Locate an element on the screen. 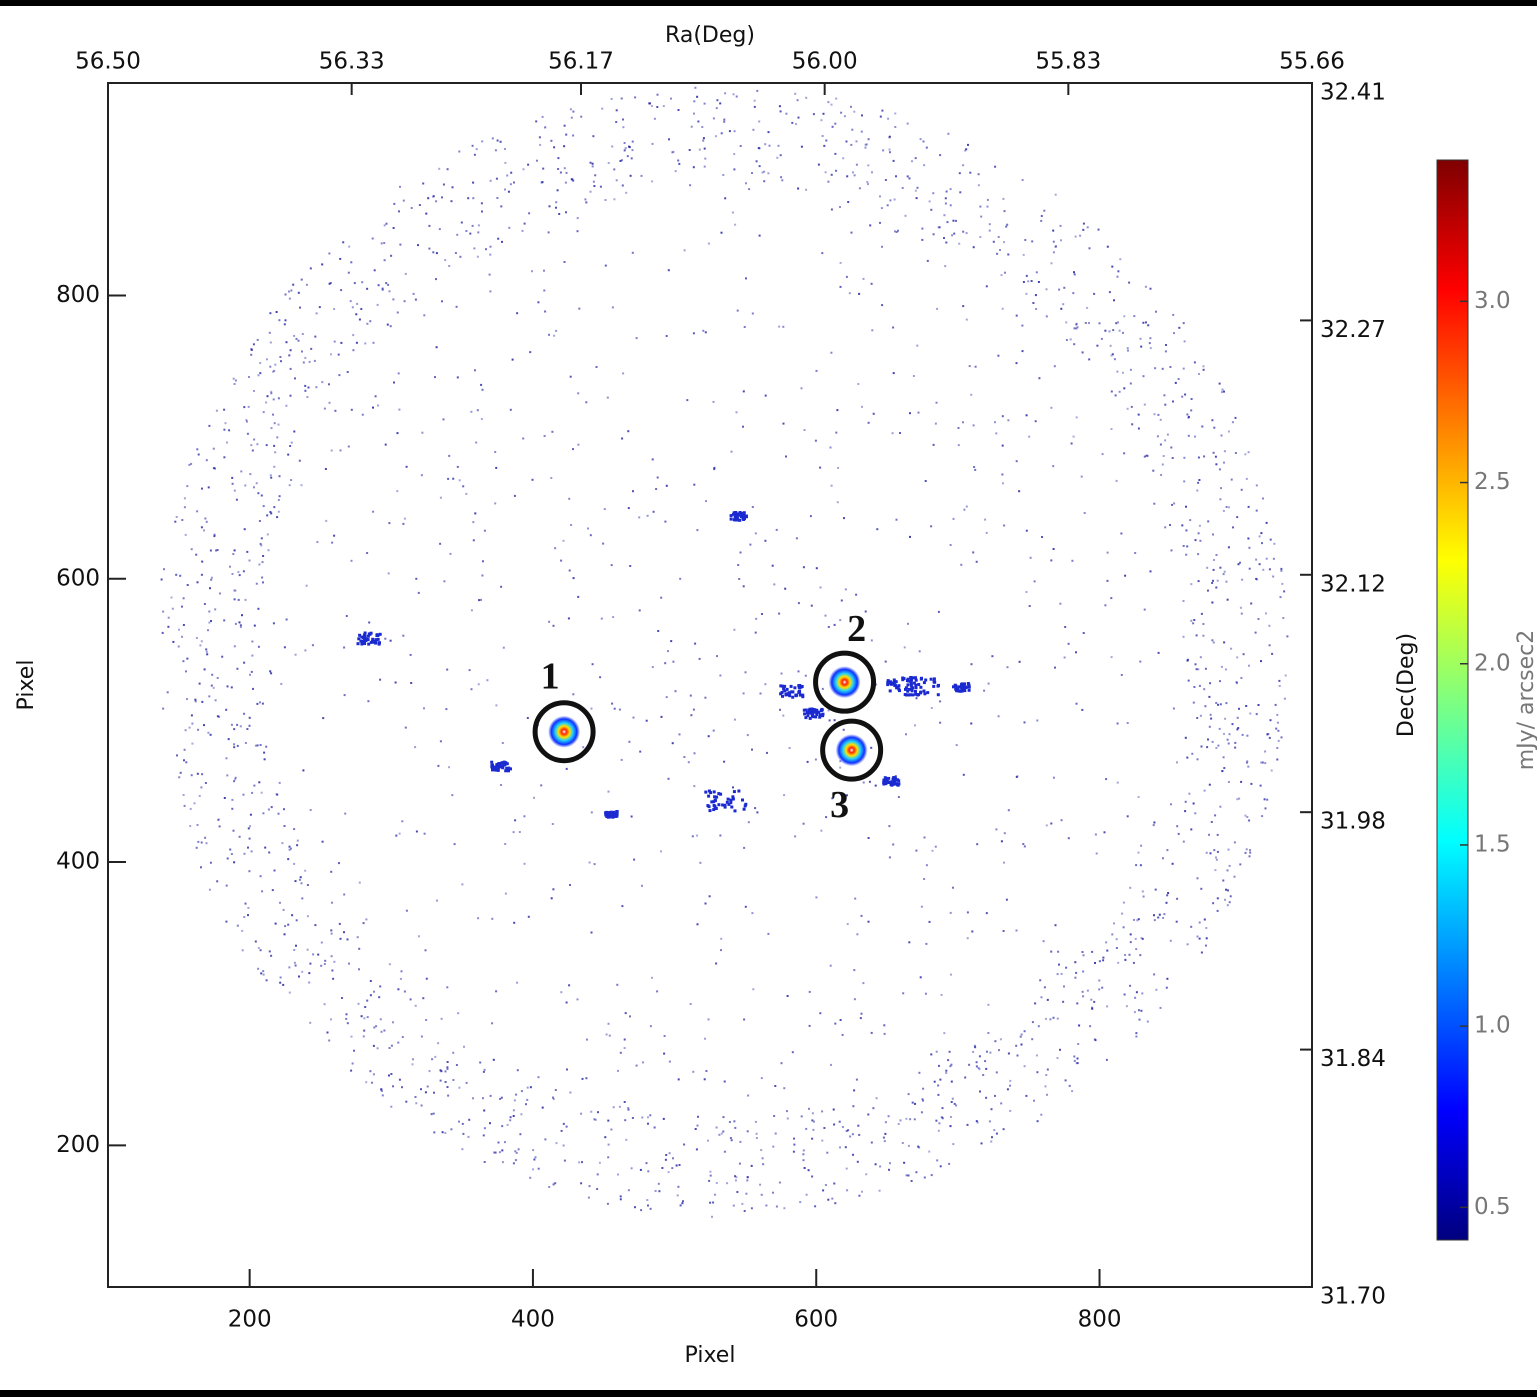 The image size is (1537, 1397). top-tick-label: 56.17 is located at coordinates (581, 62).